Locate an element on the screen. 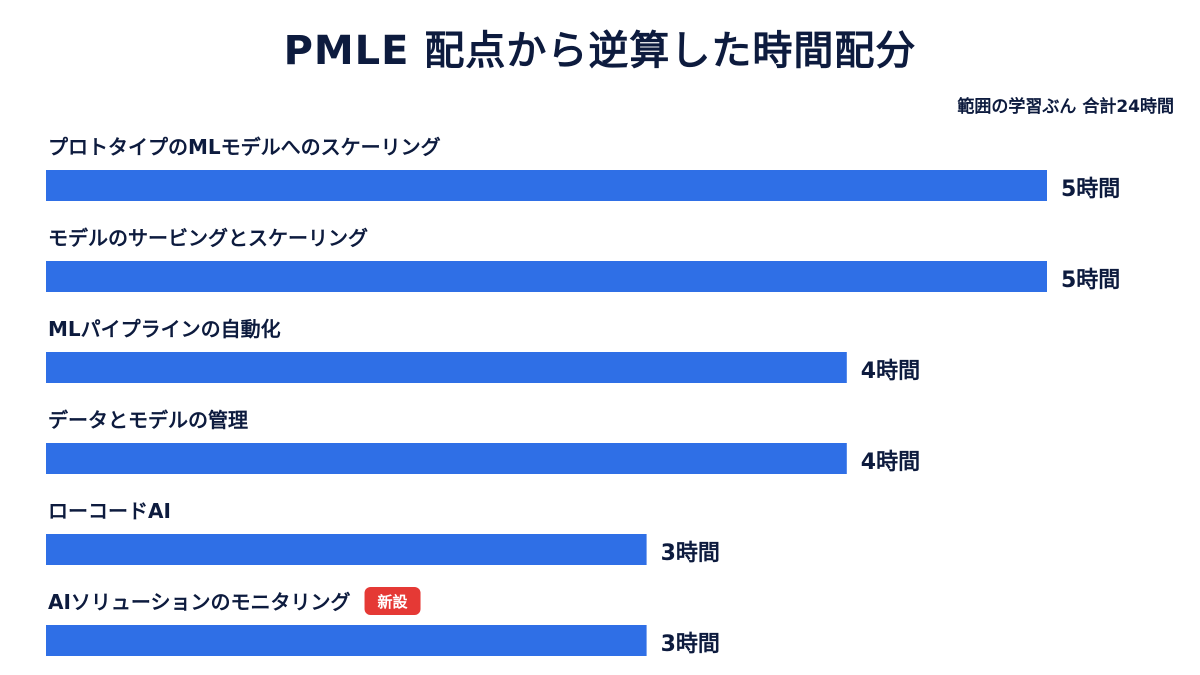  badge-label: 新設 is located at coordinates (393, 602).